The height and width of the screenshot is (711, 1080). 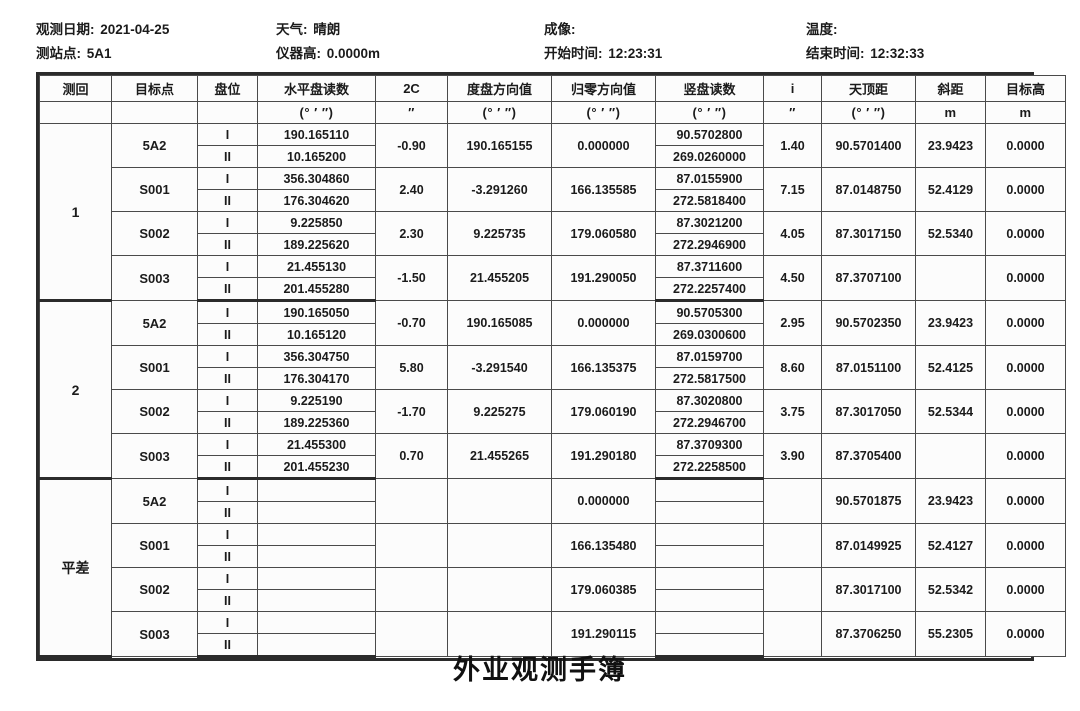 What do you see at coordinates (950, 189) in the screenshot?
I see `slope-distance-cell: 52.4129` at bounding box center [950, 189].